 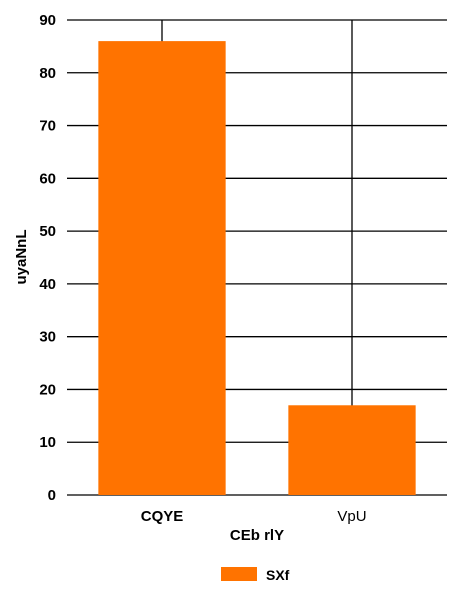 I want to click on y-axis-ticks: 0 10 20 30 40 50 60 70 80 90, so click(x=47, y=258).